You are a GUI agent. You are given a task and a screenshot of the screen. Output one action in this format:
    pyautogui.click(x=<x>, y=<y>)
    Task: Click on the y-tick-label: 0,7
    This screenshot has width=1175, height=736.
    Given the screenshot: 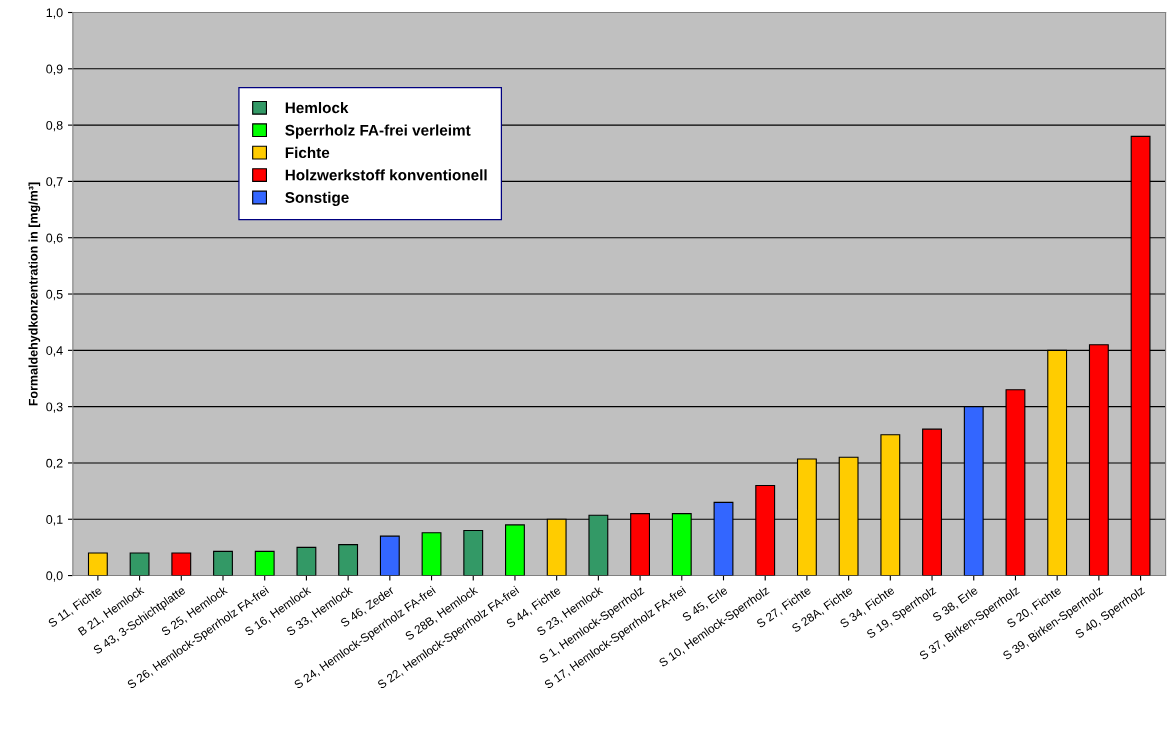 What is the action you would take?
    pyautogui.click(x=54, y=182)
    